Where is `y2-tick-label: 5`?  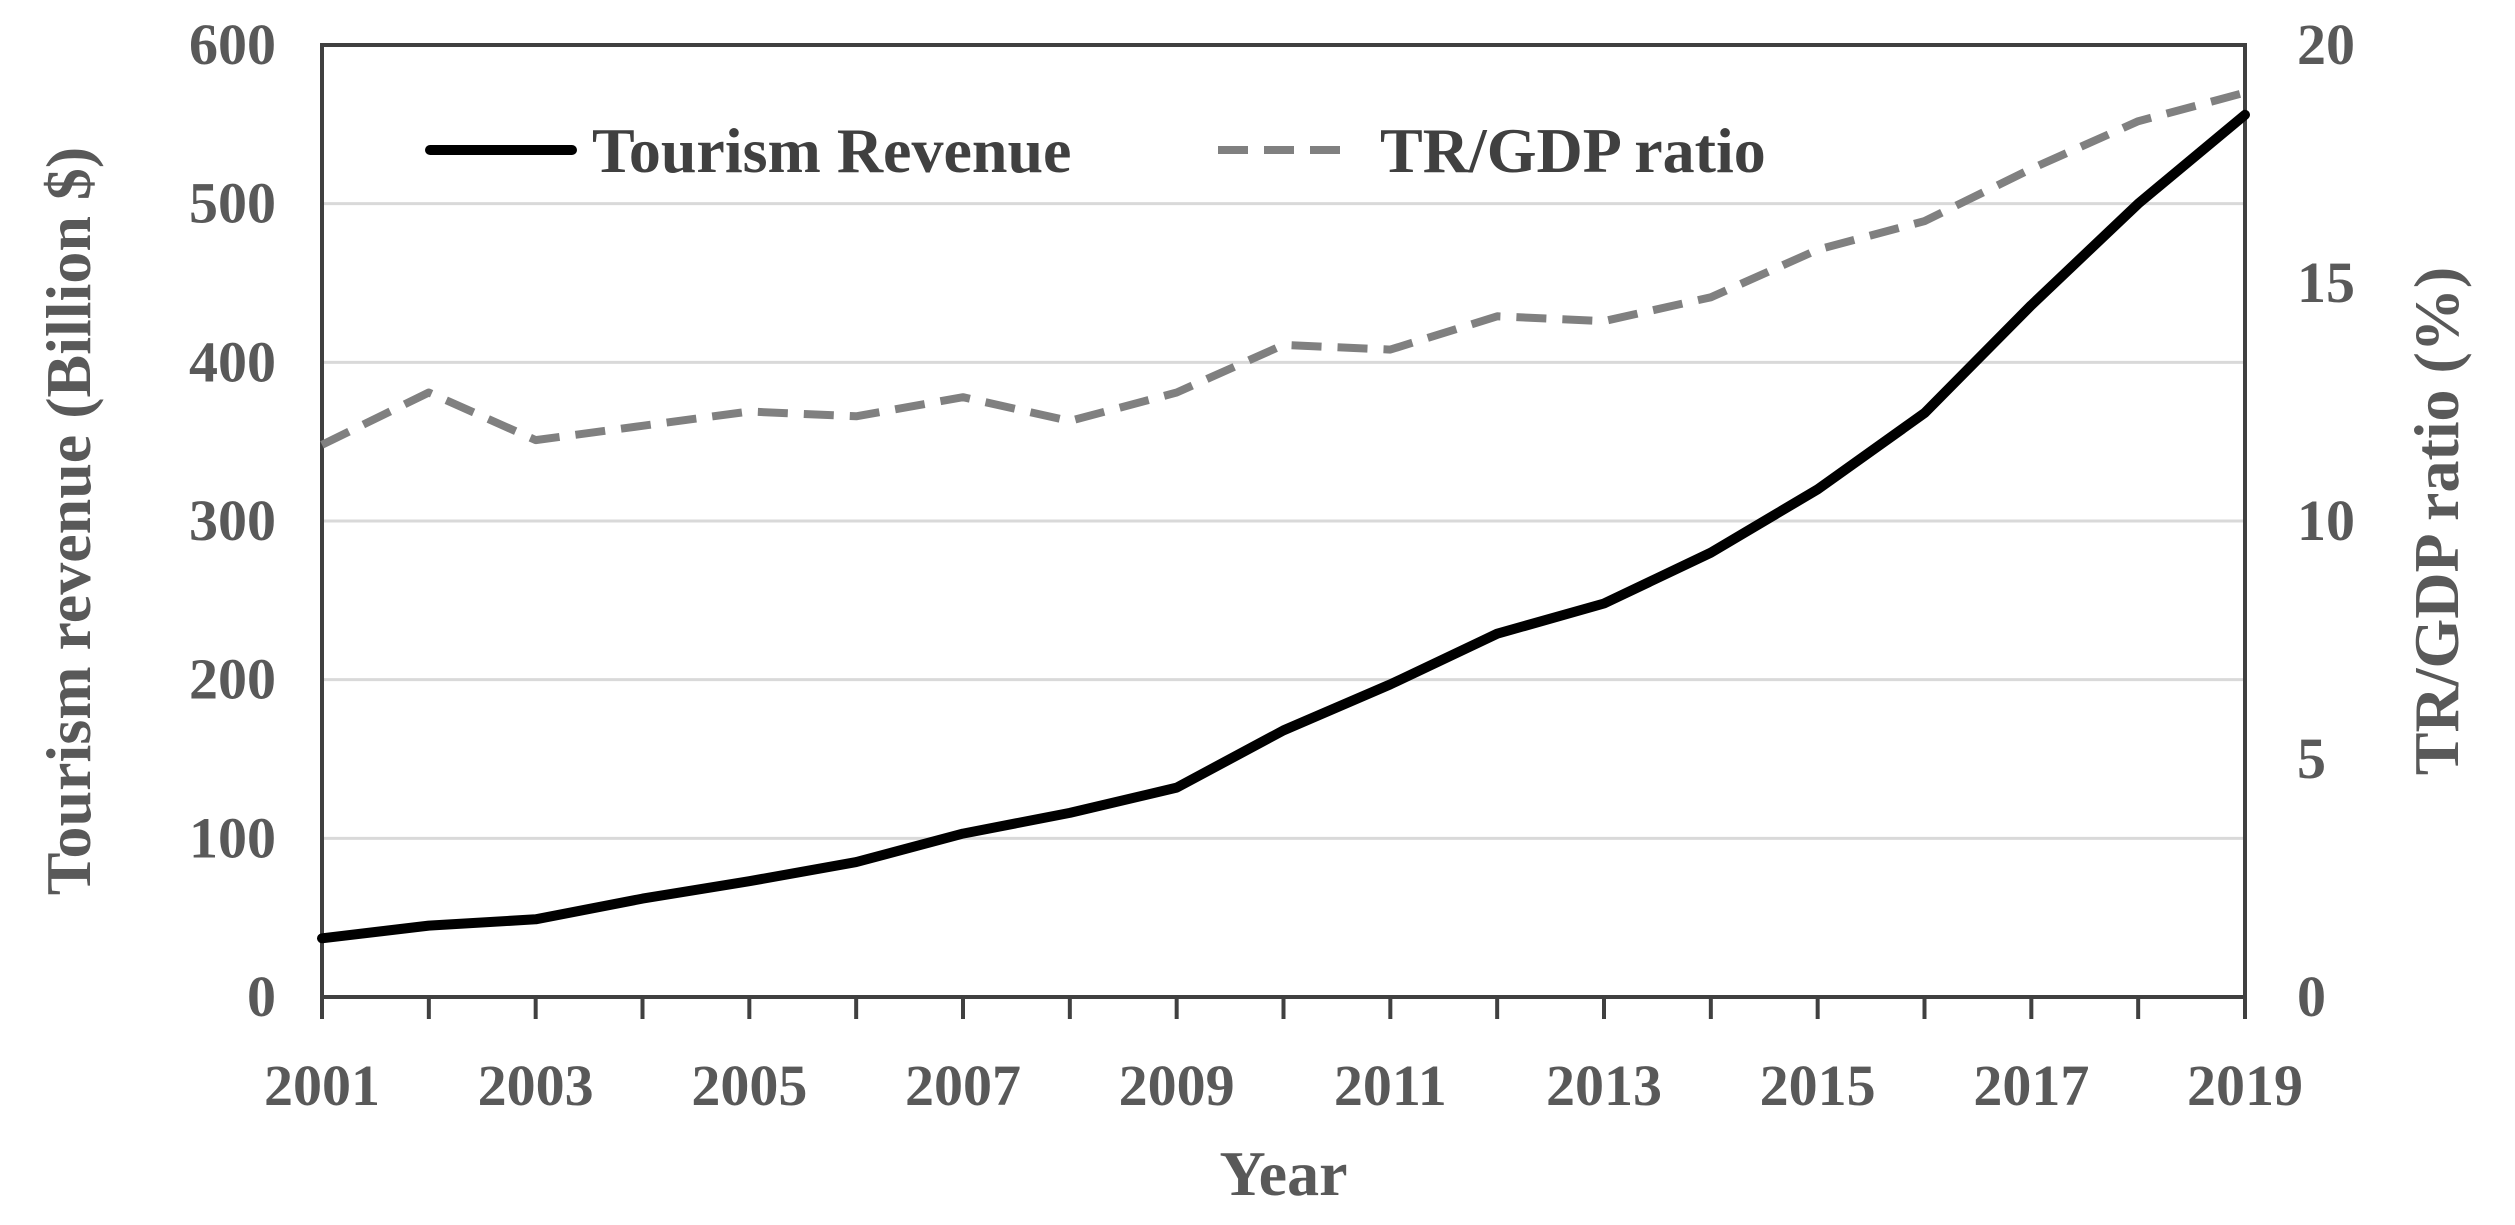 y2-tick-label: 5 is located at coordinates (2311, 758).